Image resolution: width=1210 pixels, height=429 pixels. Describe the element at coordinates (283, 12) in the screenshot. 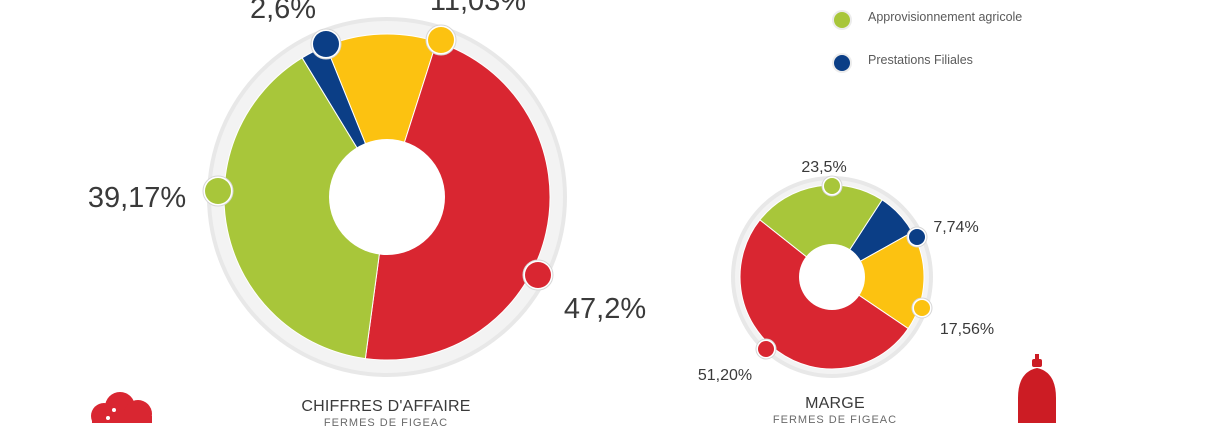

I see `slice-value-label: 2,6%` at that location.